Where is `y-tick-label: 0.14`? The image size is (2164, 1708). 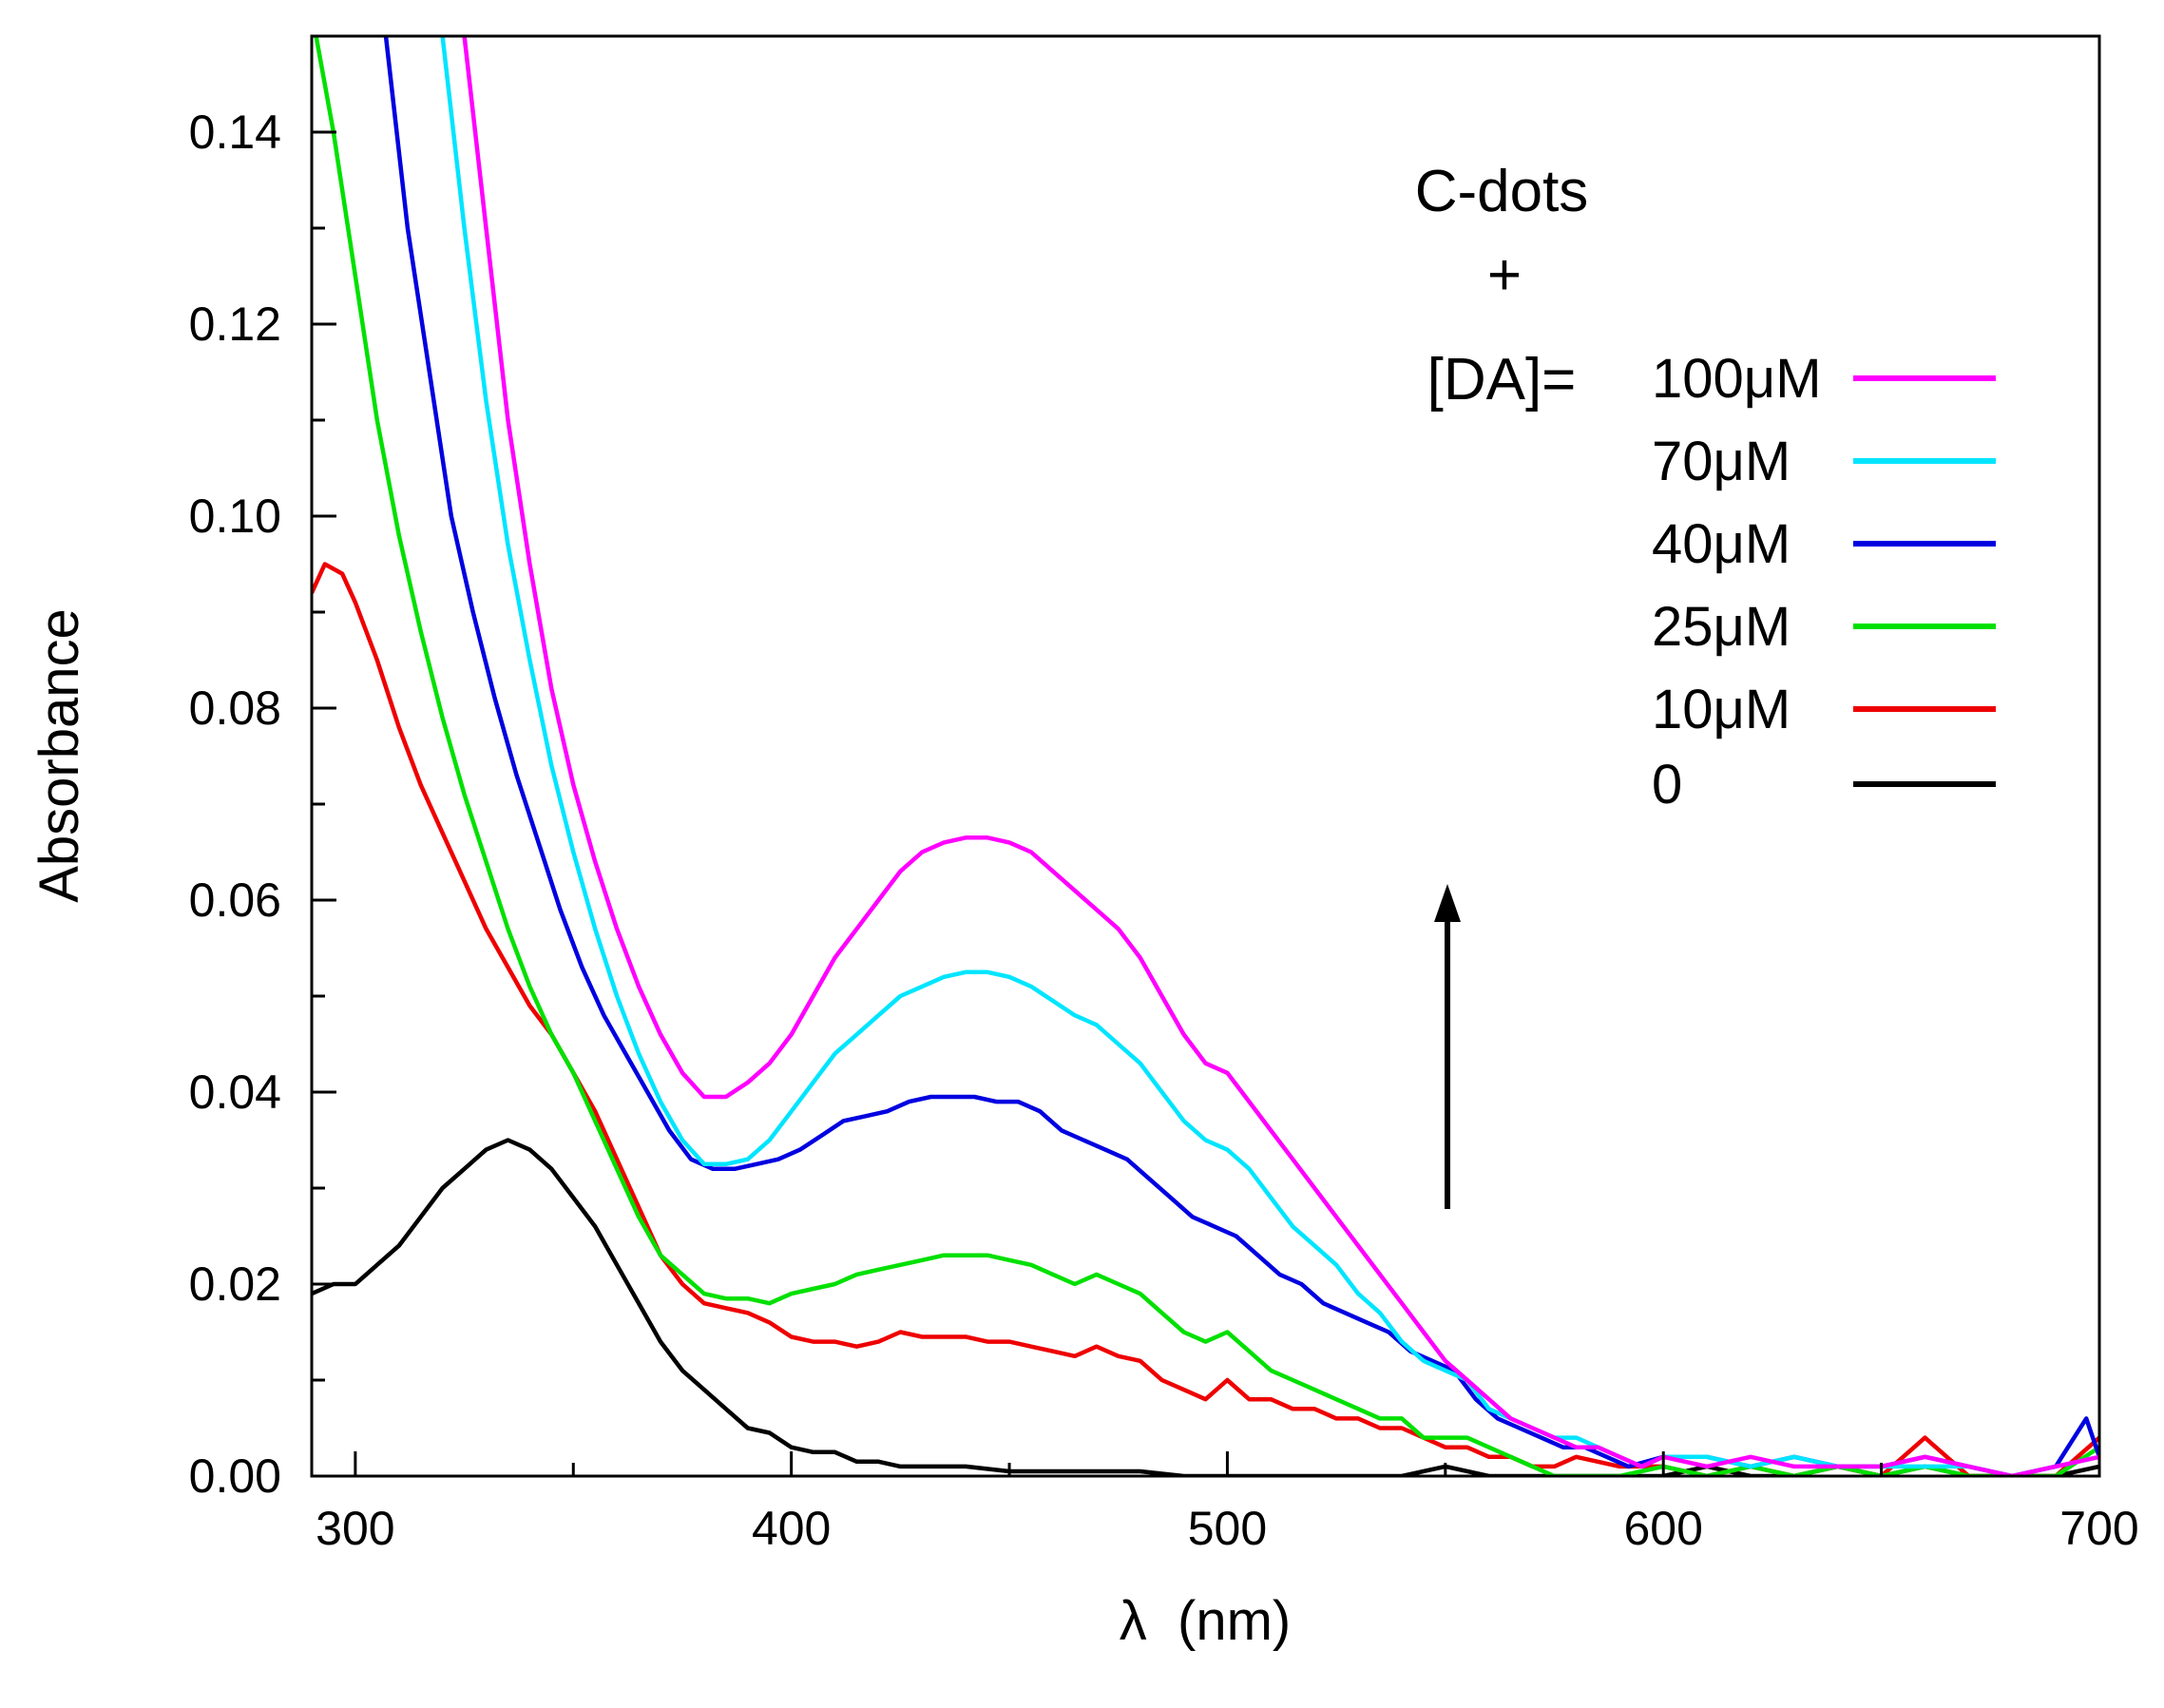
y-tick-label: 0.14 is located at coordinates (235, 132).